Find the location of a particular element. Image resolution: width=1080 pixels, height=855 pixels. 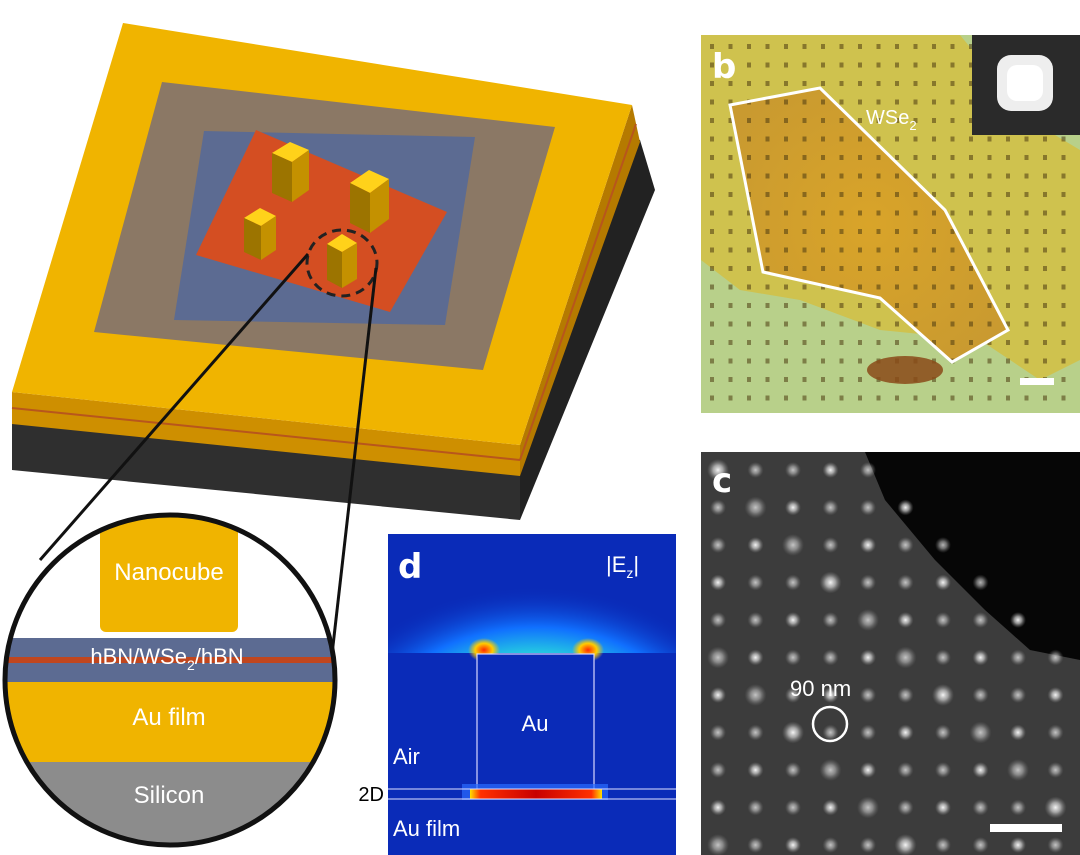

inset-hbn-bottom is located at coordinates (170, 672).